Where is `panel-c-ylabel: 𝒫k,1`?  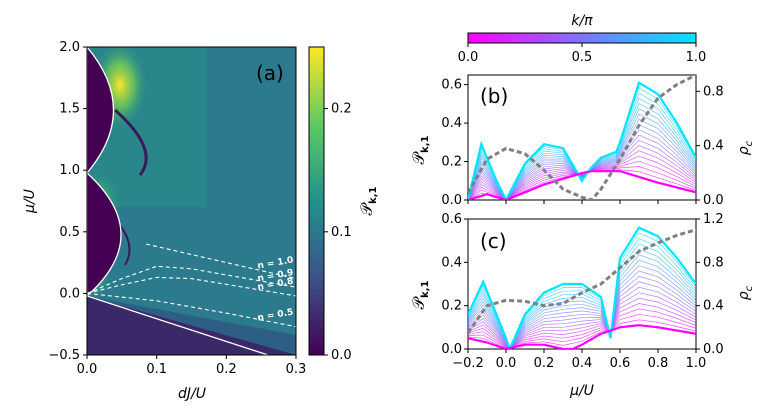 panel-c-ylabel: 𝒫k,1 is located at coordinates (420, 294).